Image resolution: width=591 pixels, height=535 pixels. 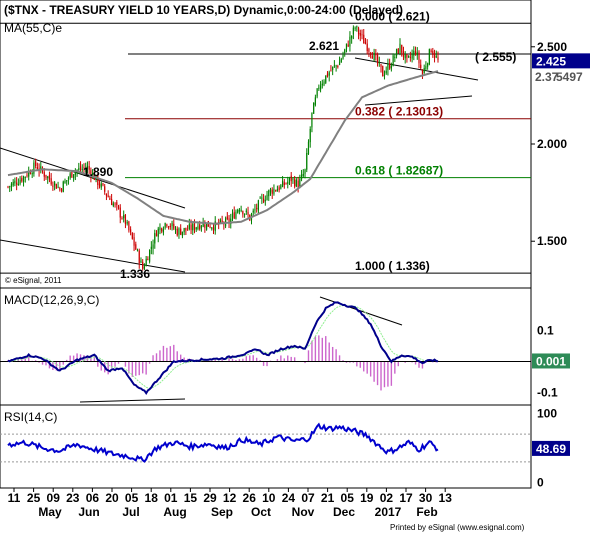 What do you see at coordinates (561, 76) in the screenshot?
I see `ma-value-badge` at bounding box center [561, 76].